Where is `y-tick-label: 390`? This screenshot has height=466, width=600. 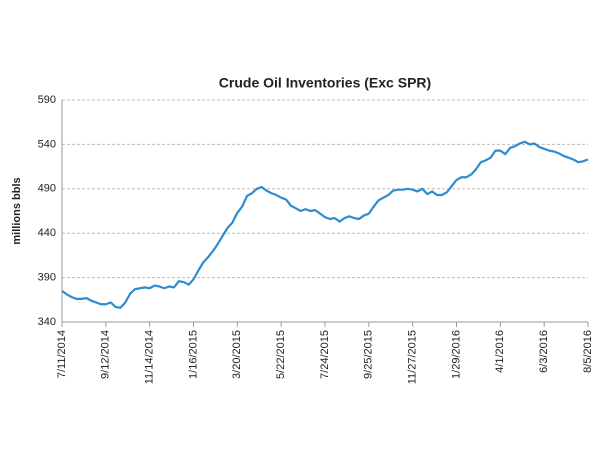 y-tick-label: 390 is located at coordinates (47, 278).